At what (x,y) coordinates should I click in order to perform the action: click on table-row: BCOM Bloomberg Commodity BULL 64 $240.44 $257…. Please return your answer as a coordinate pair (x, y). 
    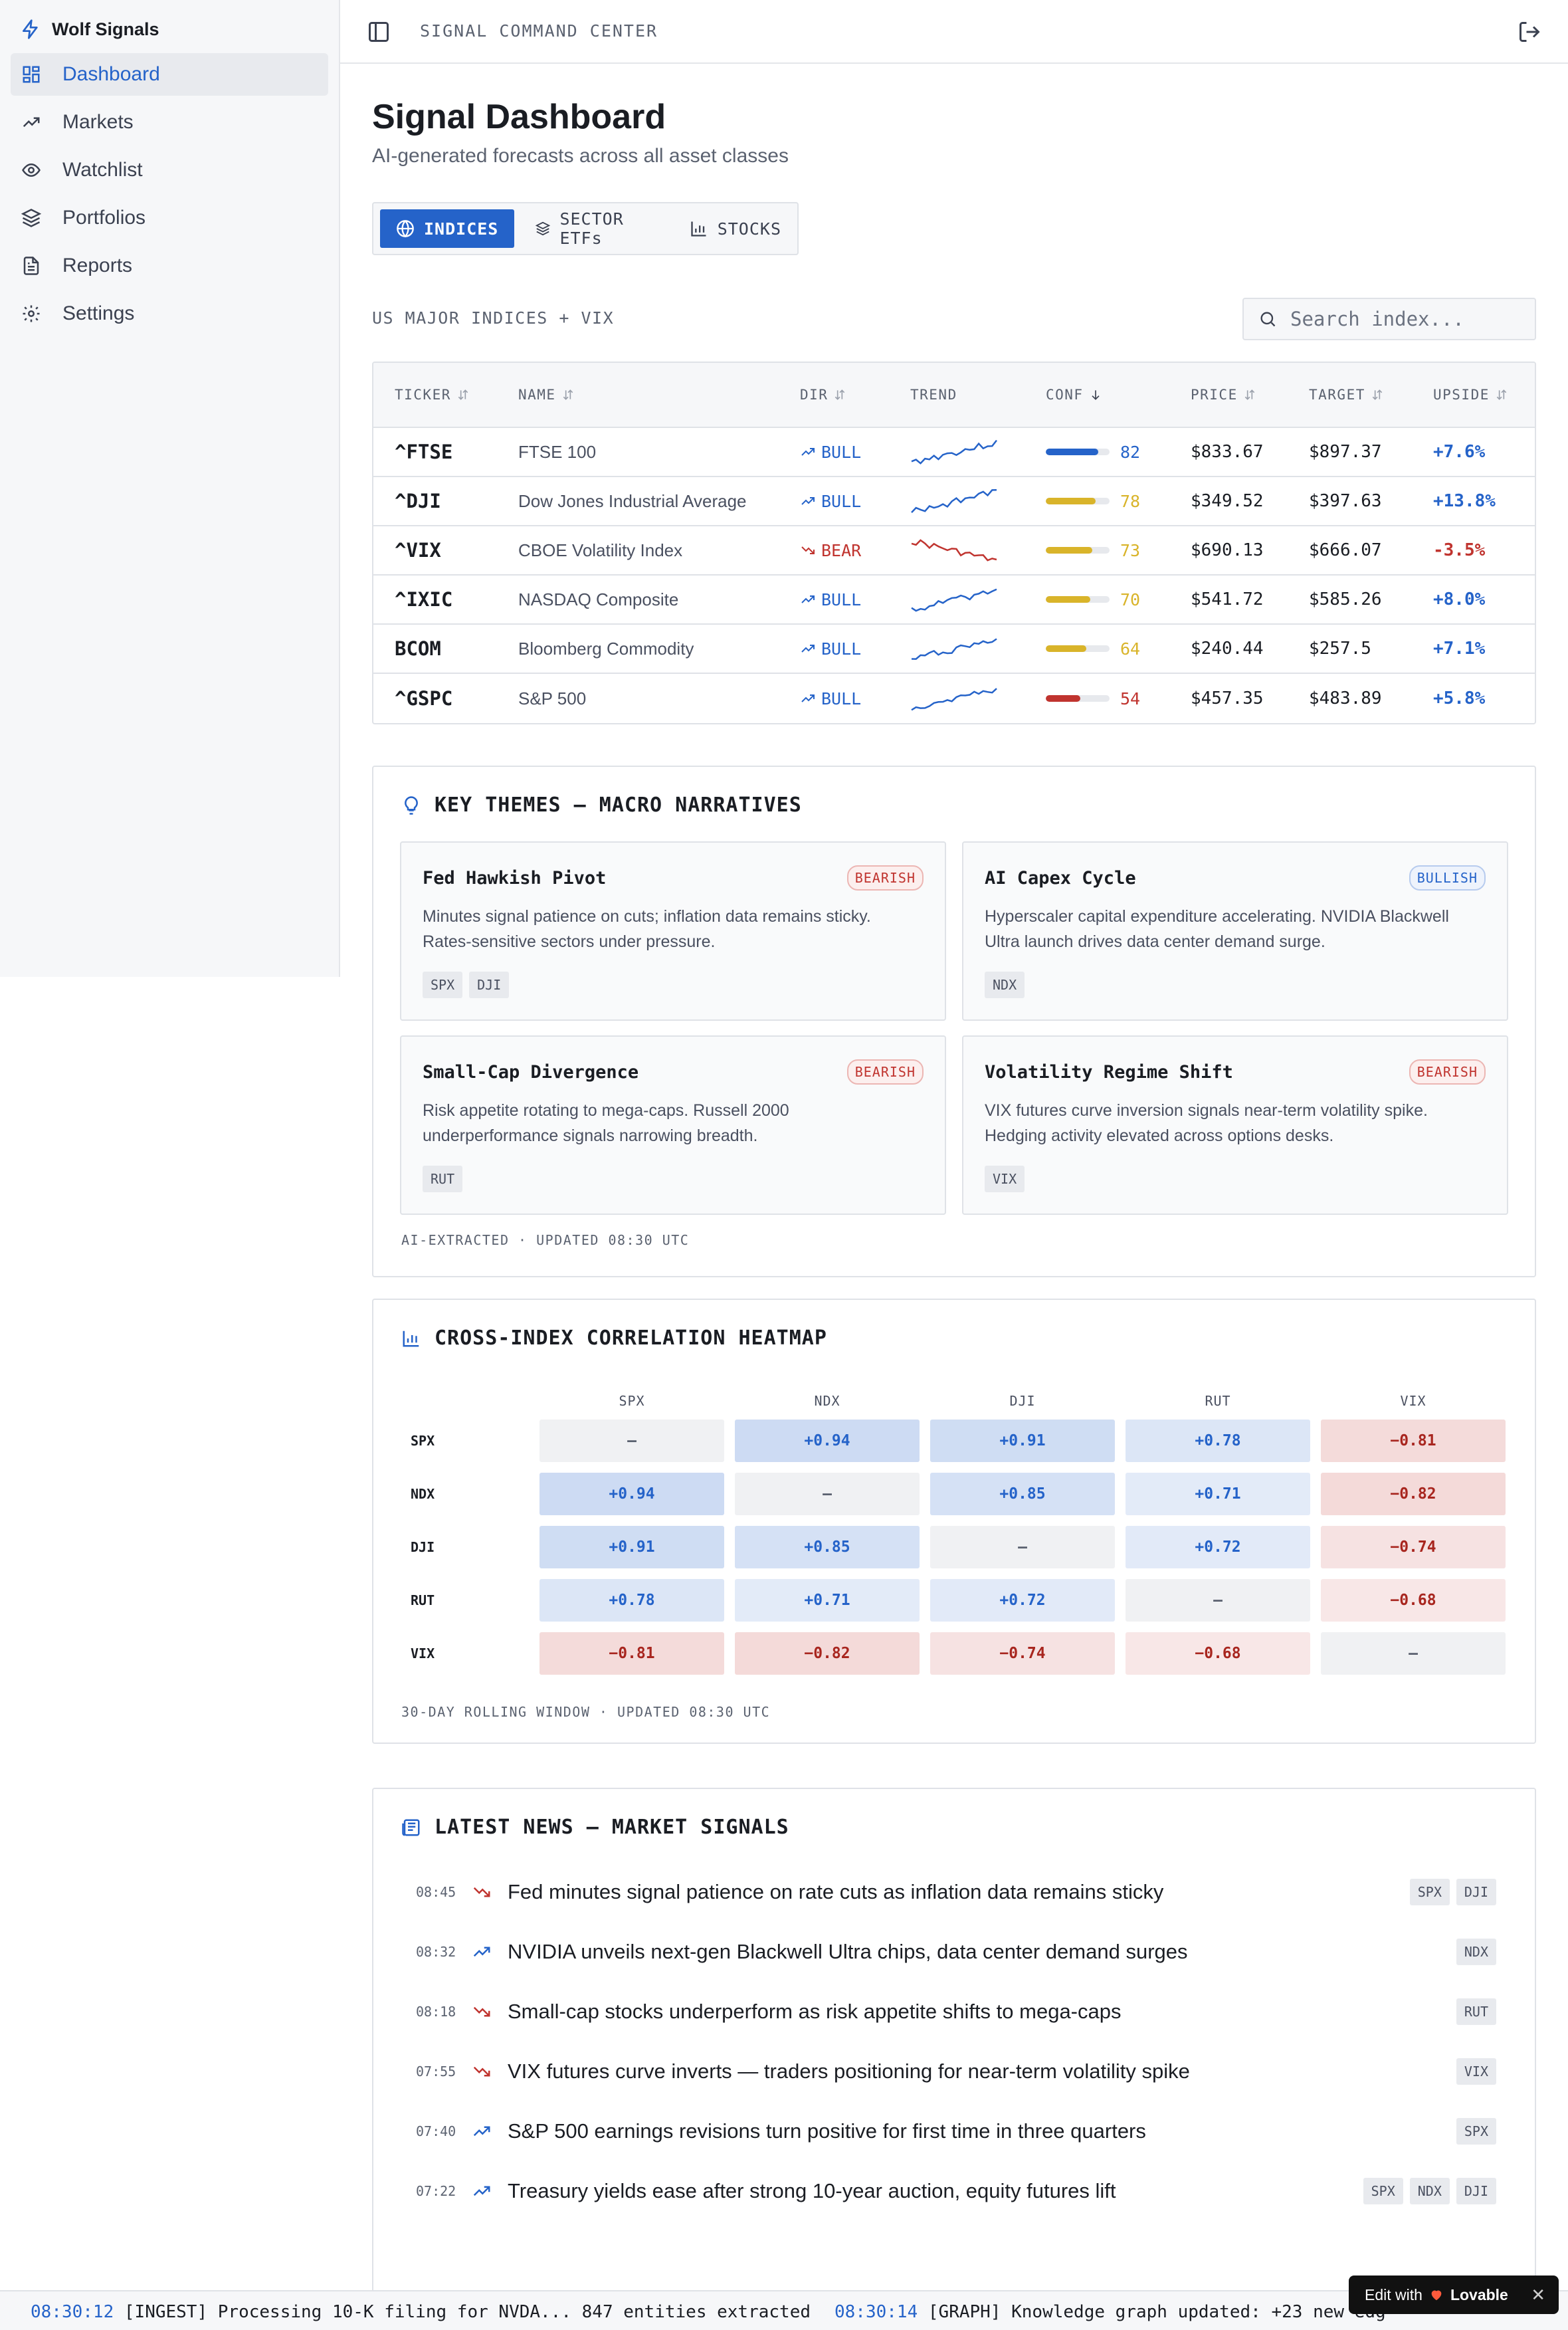
    Looking at the image, I should click on (954, 649).